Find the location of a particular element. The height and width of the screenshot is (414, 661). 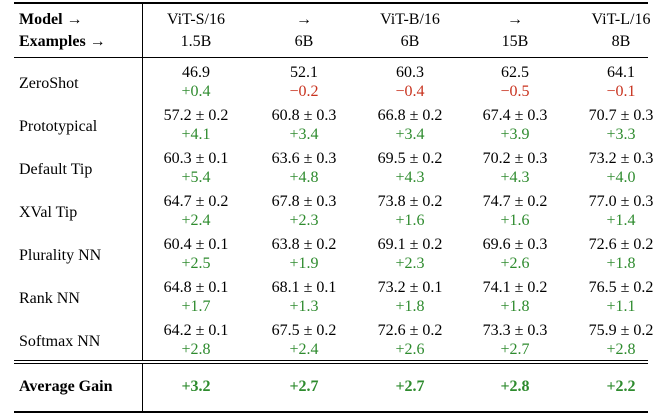

cell-value: 46.9 is located at coordinates (196, 72).